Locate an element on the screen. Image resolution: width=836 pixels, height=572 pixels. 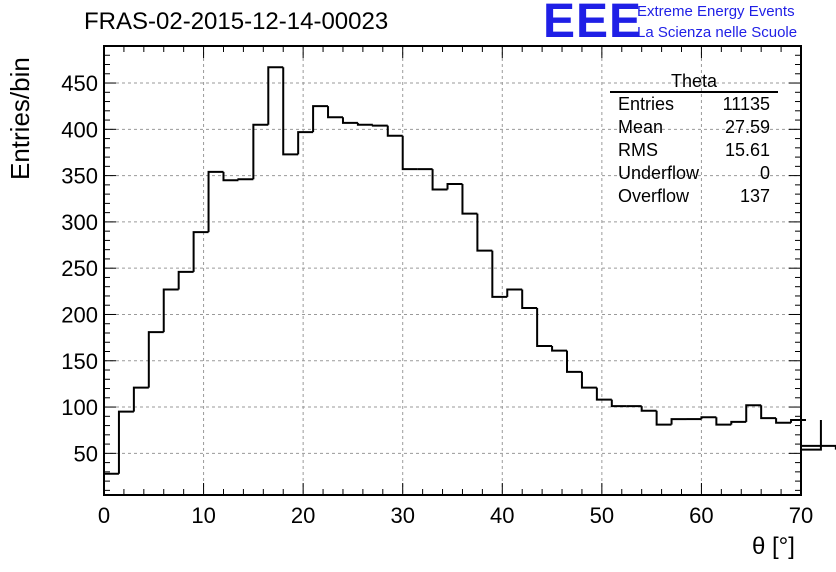
x-tick-label: 70 is located at coordinates (801, 515).